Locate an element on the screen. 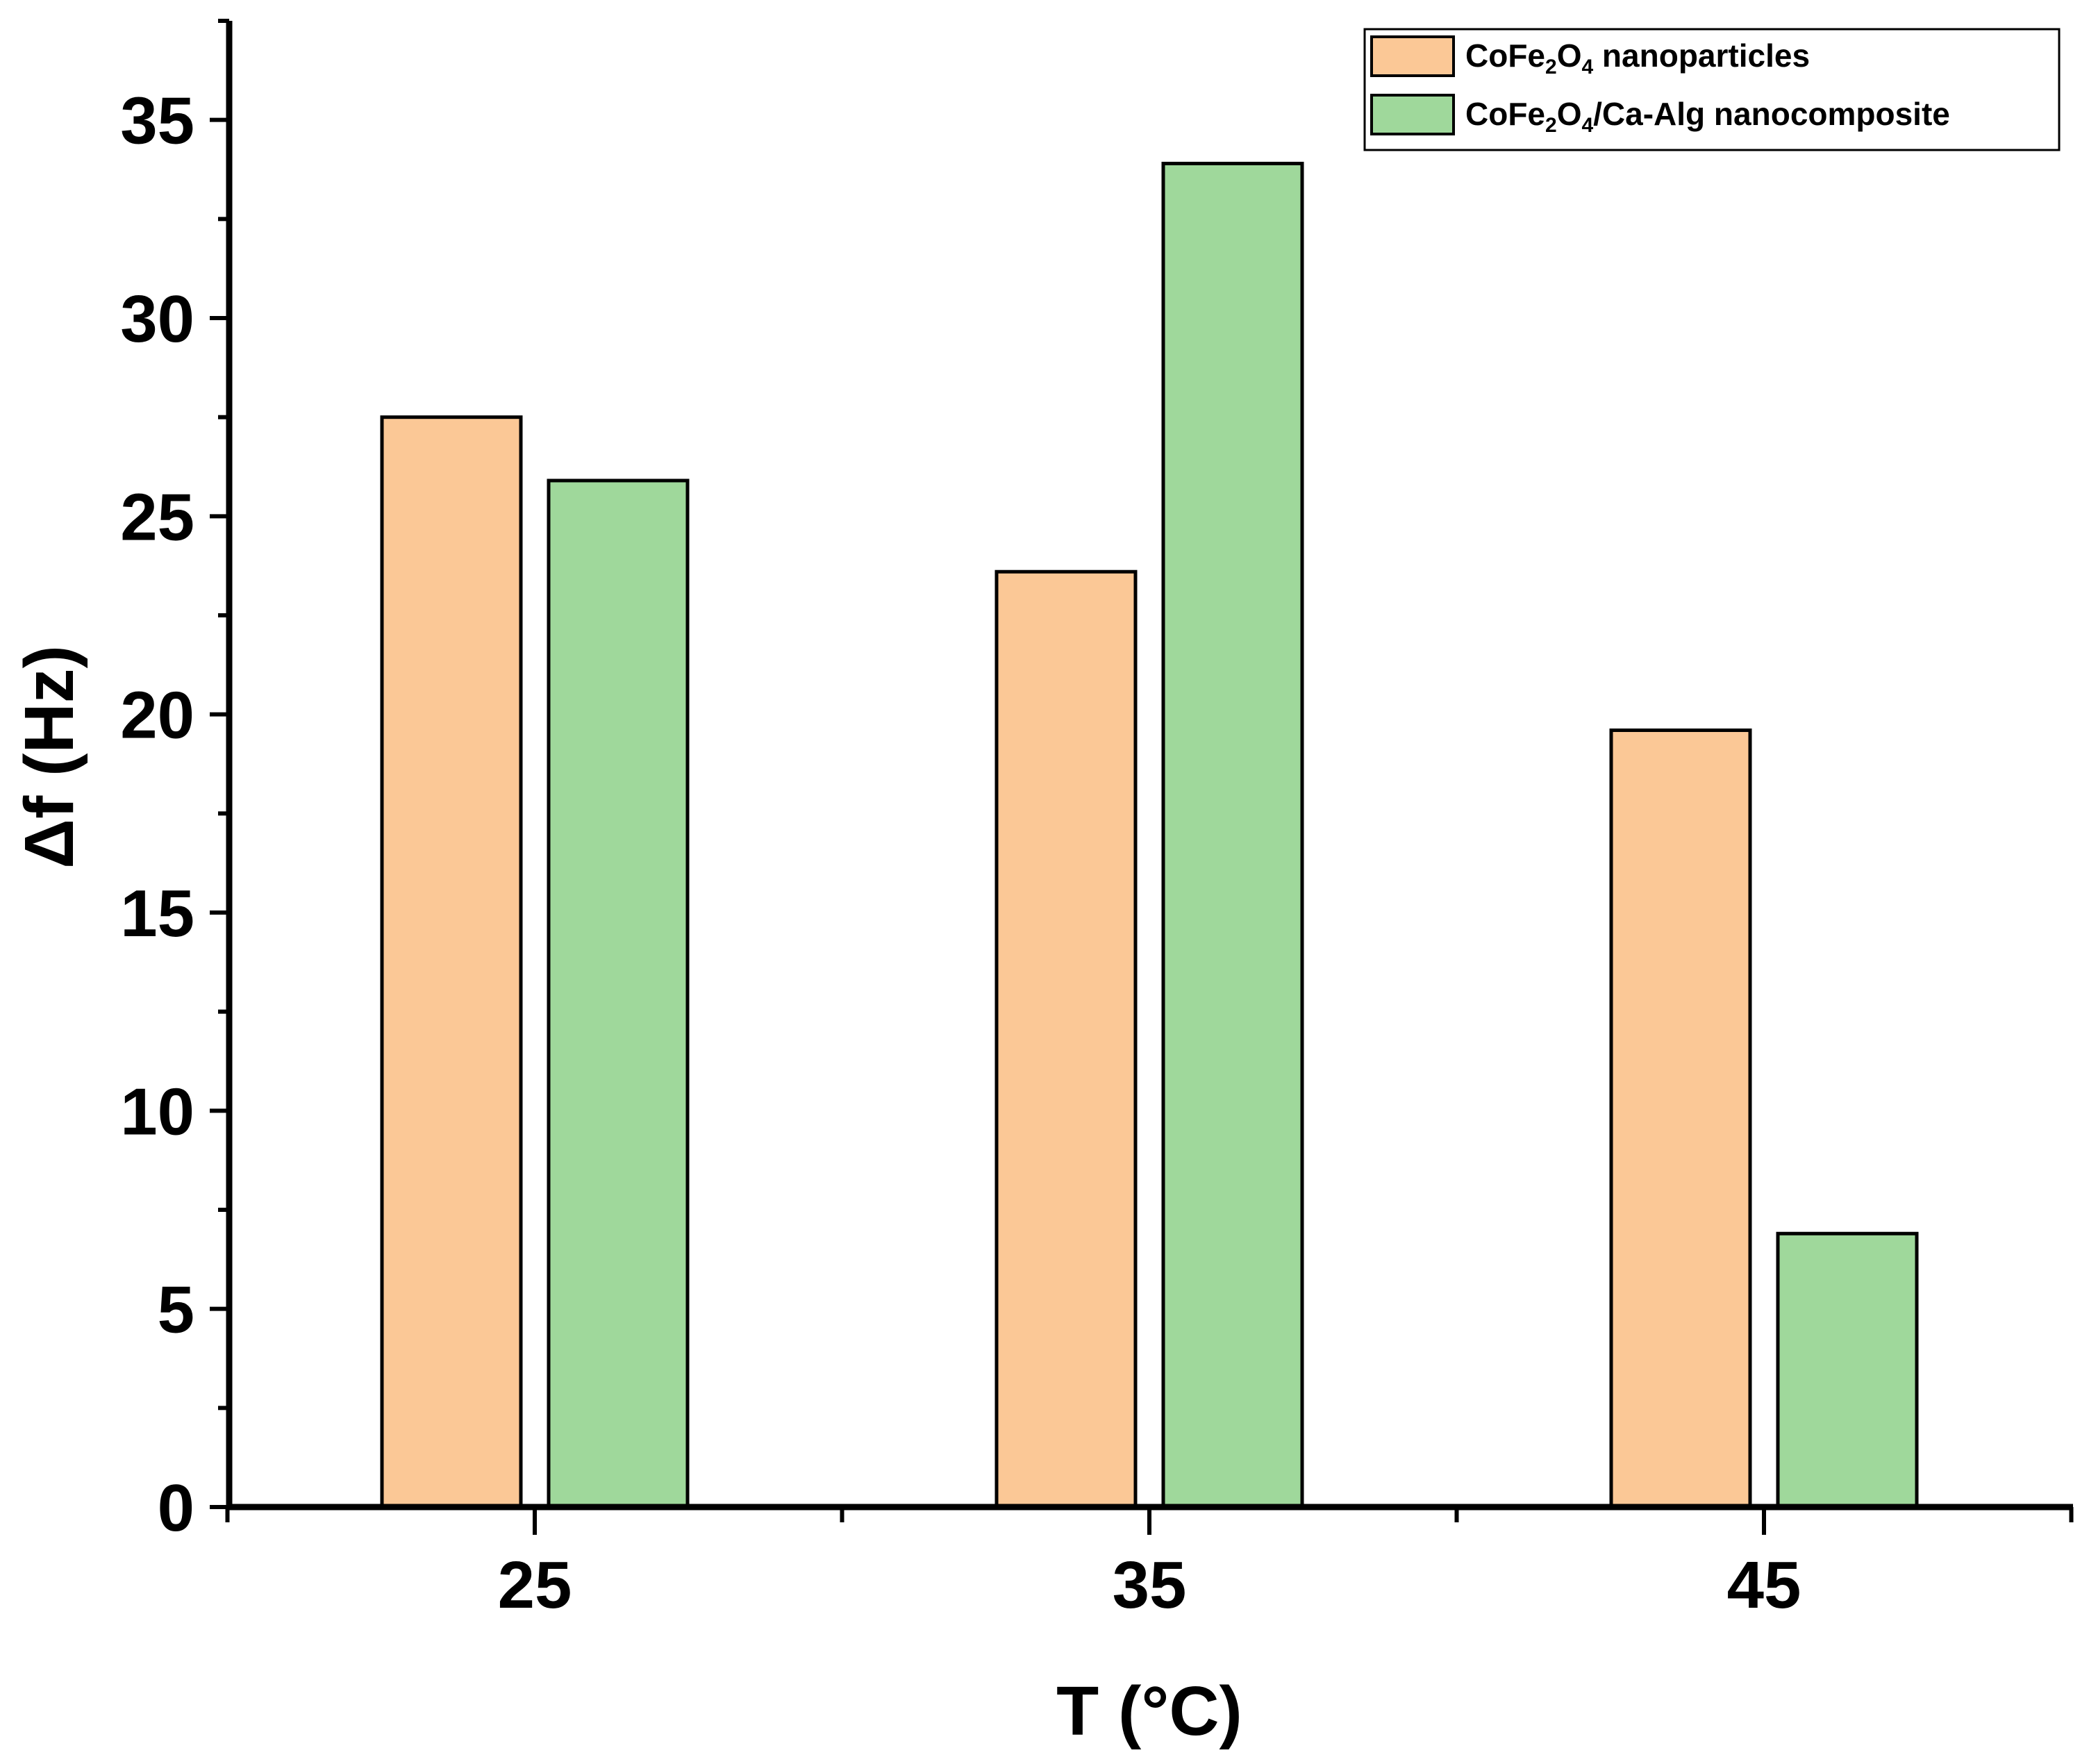 Image resolution: width=2089 pixels, height=1764 pixels. legend-label-1: CoFe2O4 nanoparticles is located at coordinates (1637, 58).